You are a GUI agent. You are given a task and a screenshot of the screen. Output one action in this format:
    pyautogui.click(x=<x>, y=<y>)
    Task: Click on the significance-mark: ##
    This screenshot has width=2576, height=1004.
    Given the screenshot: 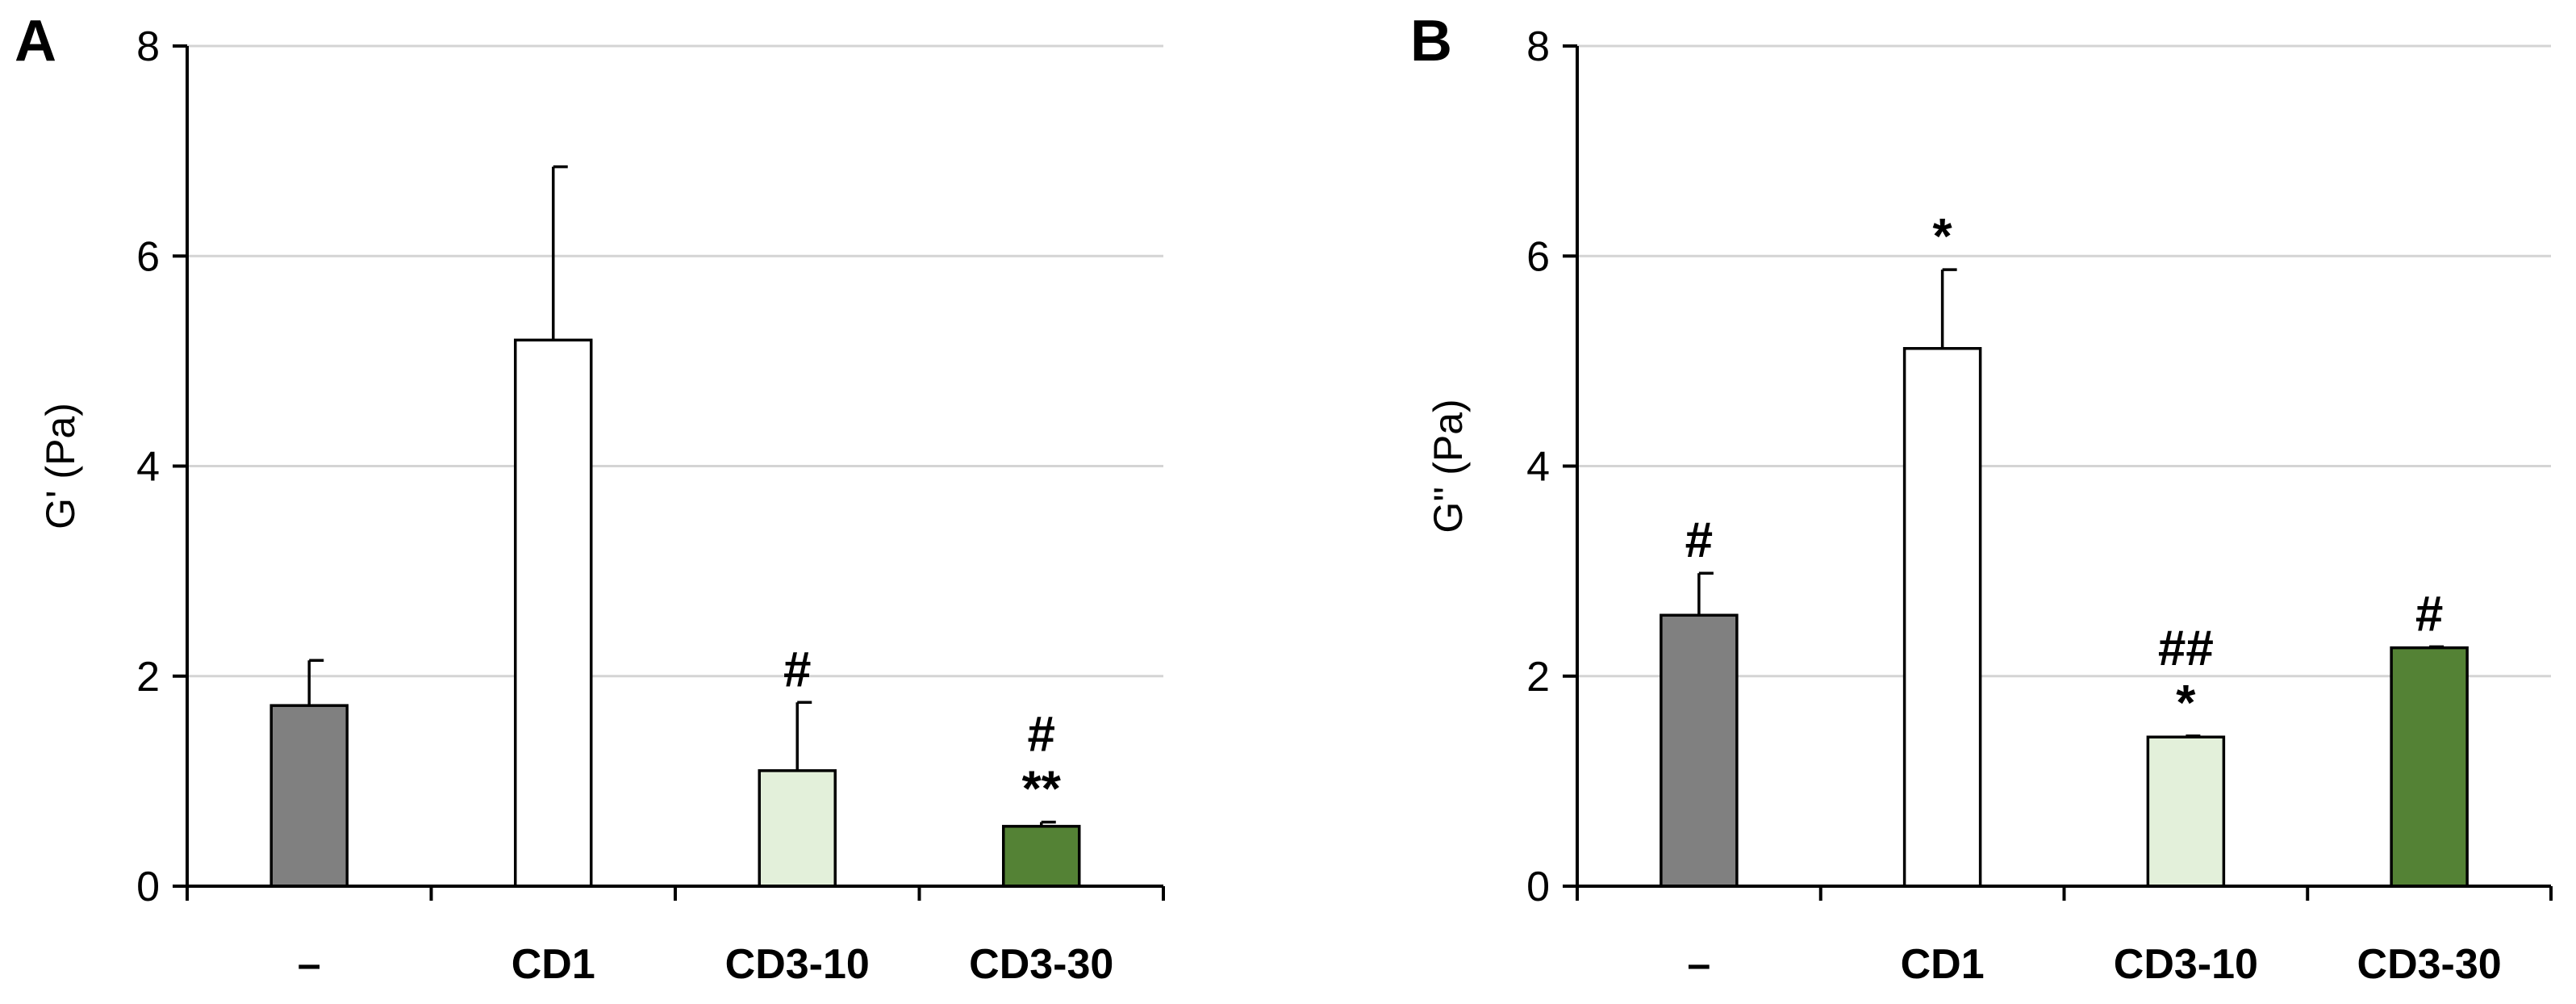 What is the action you would take?
    pyautogui.click(x=2186, y=648)
    